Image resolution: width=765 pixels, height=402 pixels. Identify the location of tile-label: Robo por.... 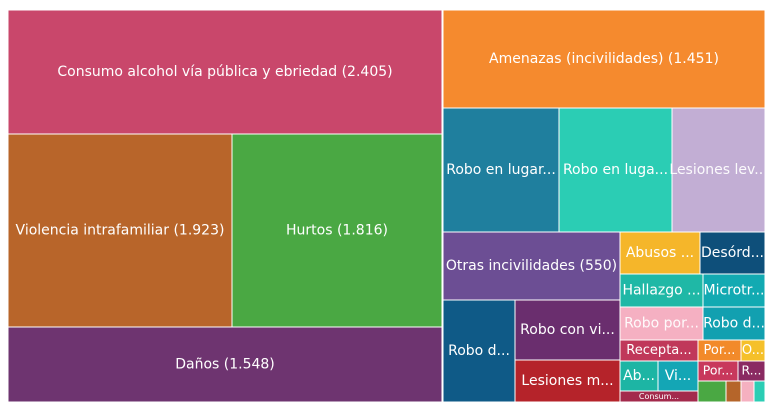
(661, 324).